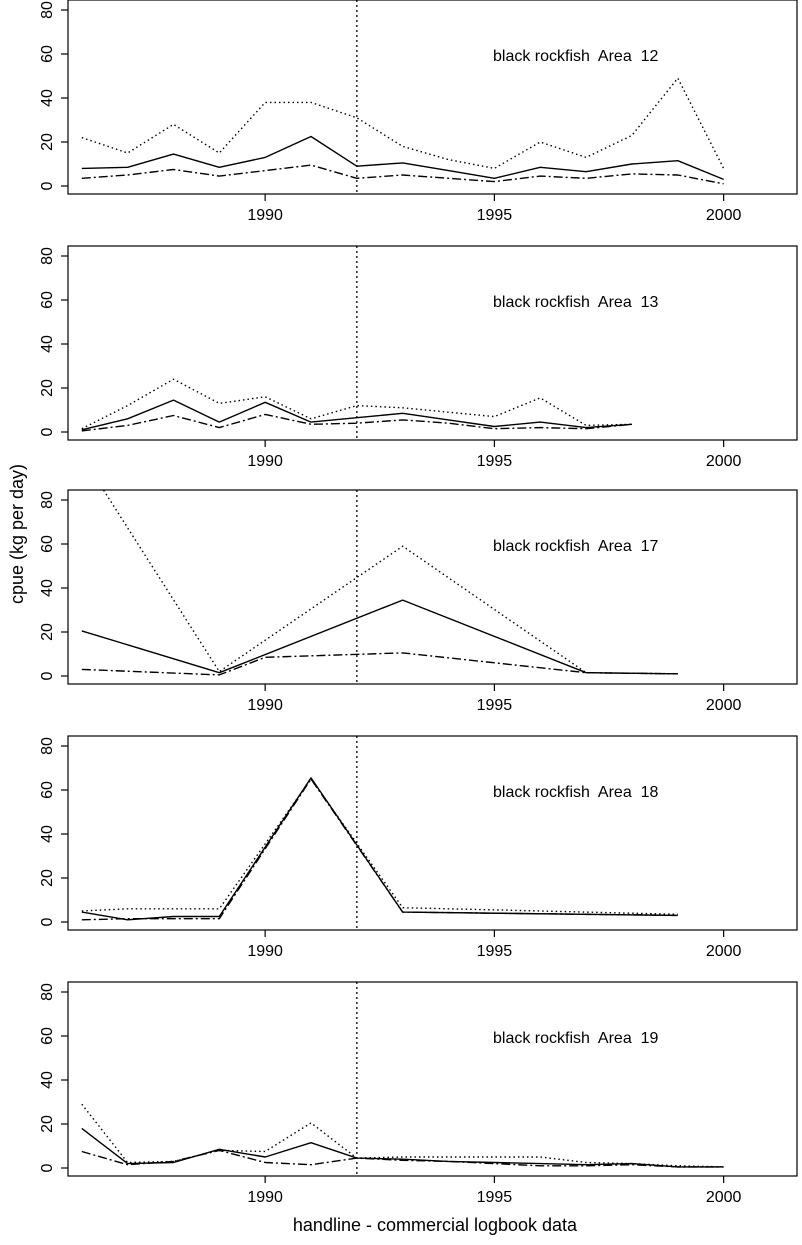  What do you see at coordinates (576, 56) in the screenshot?
I see `panel-label: black rockfish Area 12` at bounding box center [576, 56].